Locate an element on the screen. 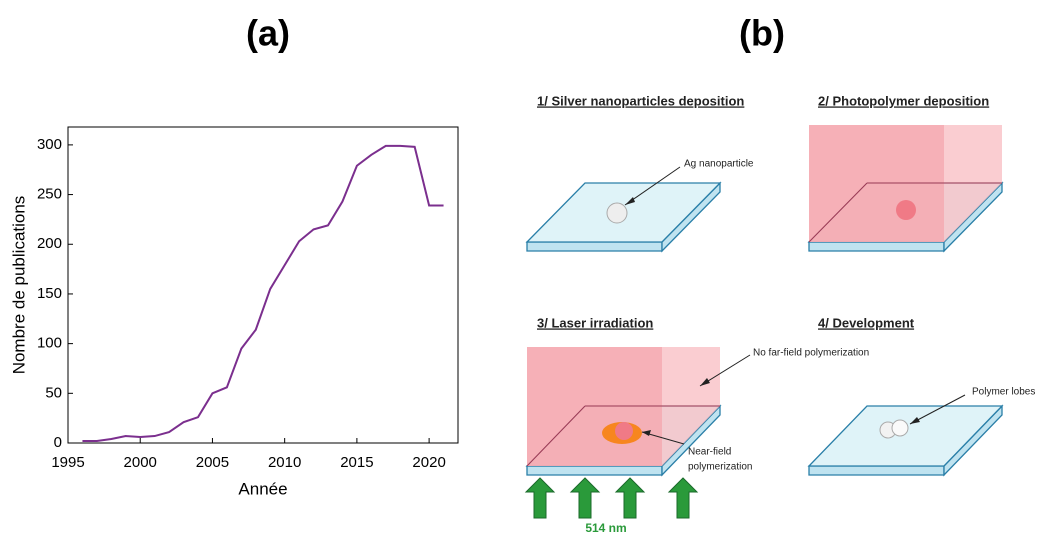 The width and height of the screenshot is (1046, 540). y-axis-label: Nombre de publications is located at coordinates (18, 285).